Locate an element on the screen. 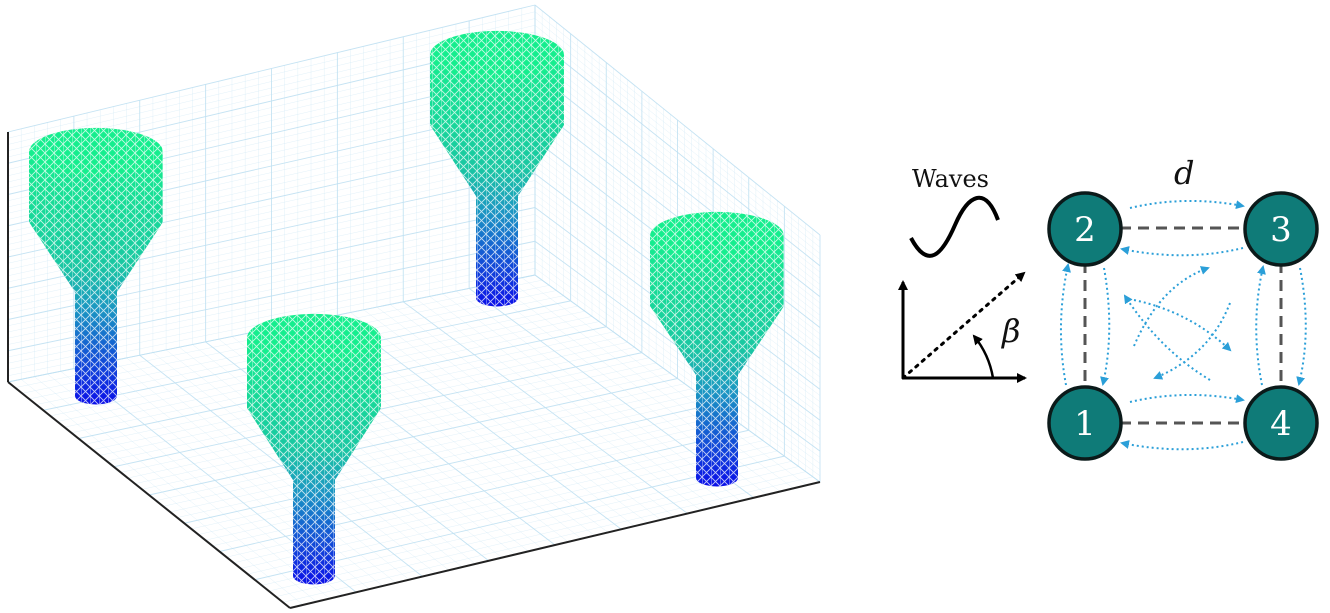 The height and width of the screenshot is (613, 1330). node-3-label: 3 is located at coordinates (1281, 230).